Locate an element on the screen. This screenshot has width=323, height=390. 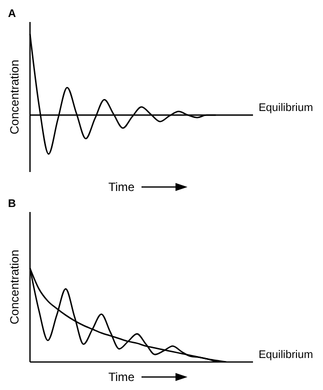
chart-title: B is located at coordinates (12, 204).